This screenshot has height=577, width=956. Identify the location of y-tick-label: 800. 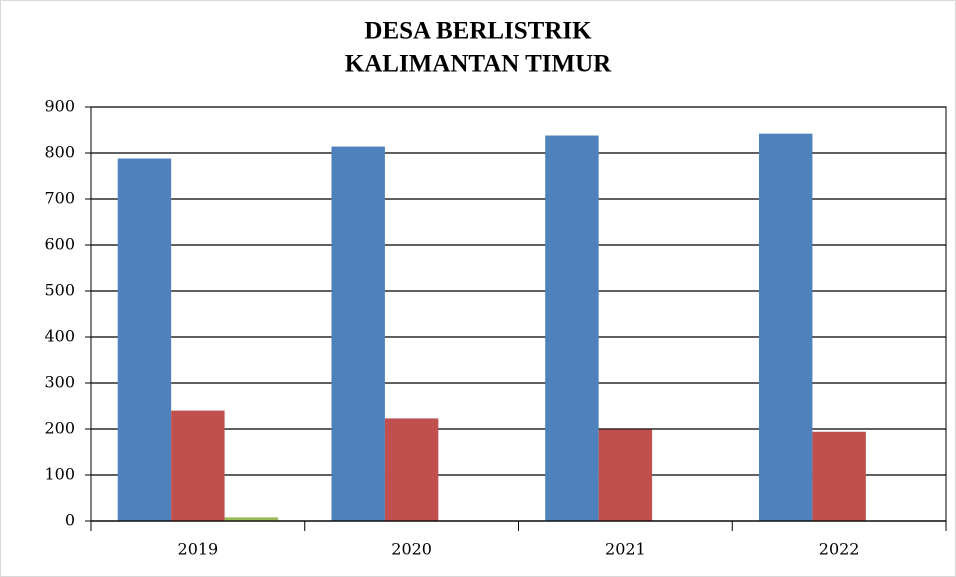
(59, 152).